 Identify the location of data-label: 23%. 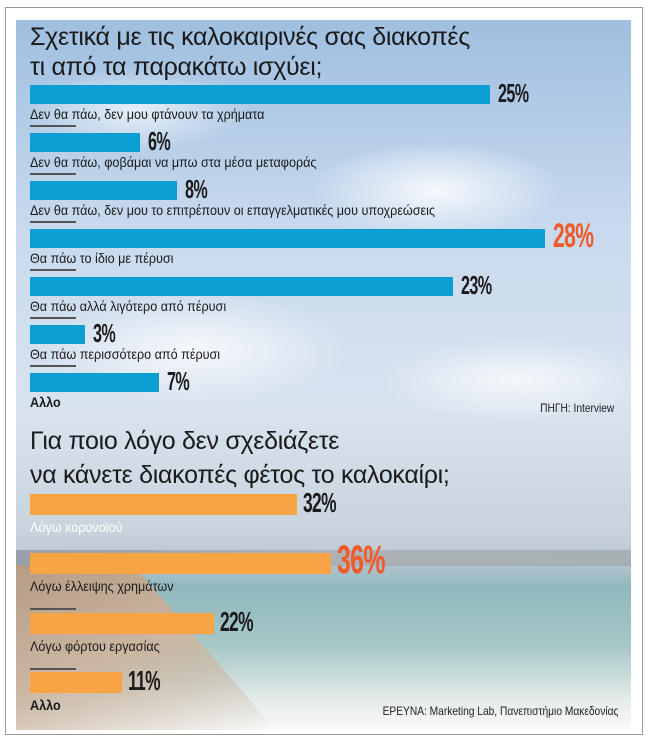
(476, 284).